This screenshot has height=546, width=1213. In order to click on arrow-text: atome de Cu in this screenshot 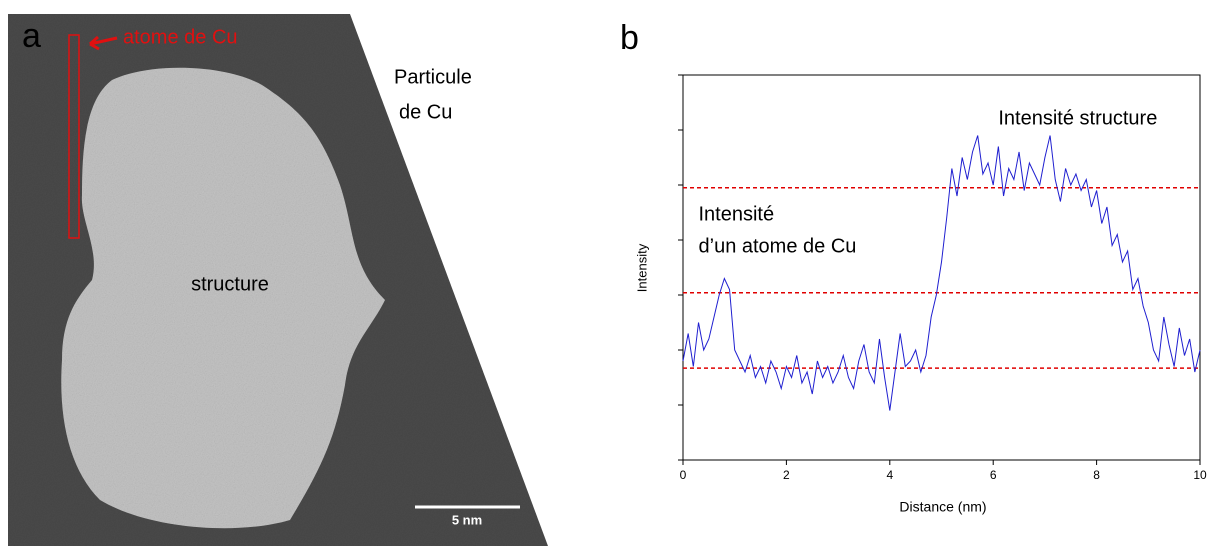, I will do `click(180, 37)`.